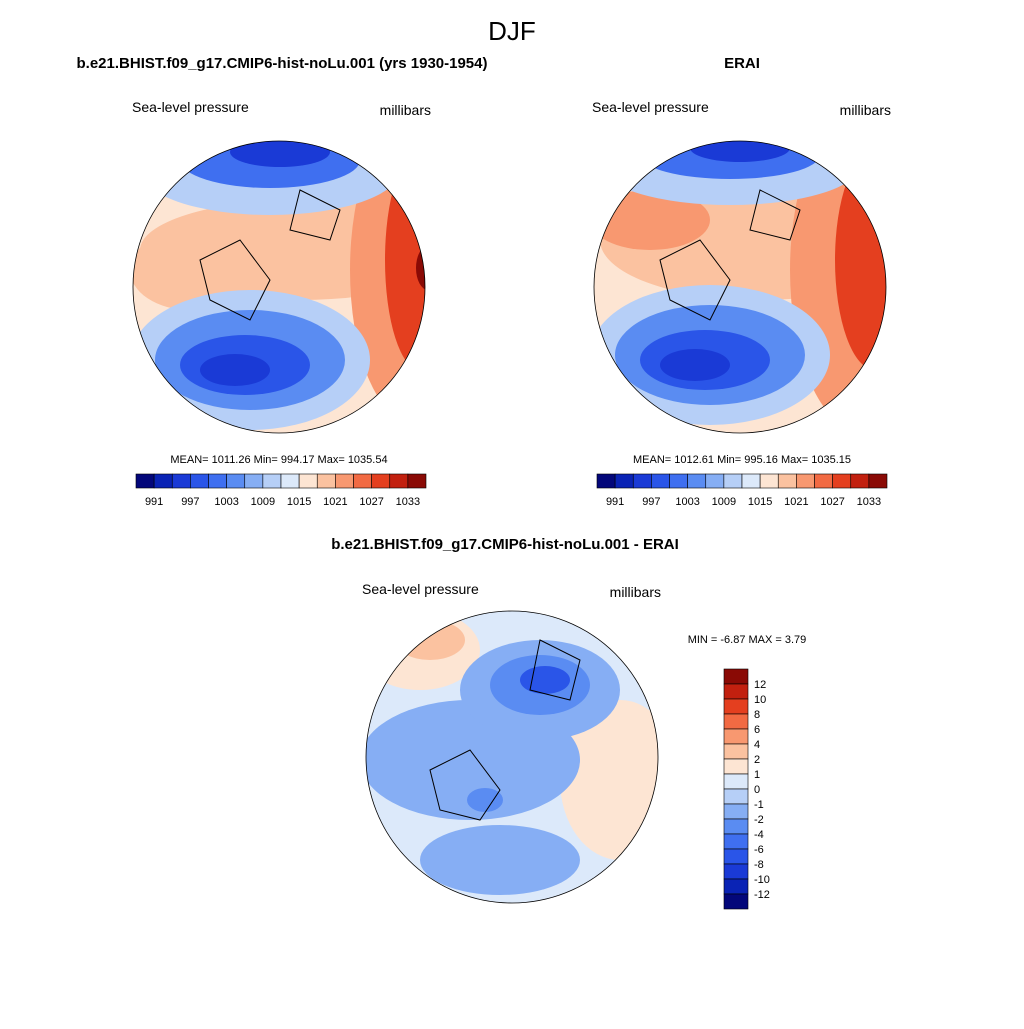 The width and height of the screenshot is (1024, 1029). I want to click on colorbar-label: -4, so click(759, 835).